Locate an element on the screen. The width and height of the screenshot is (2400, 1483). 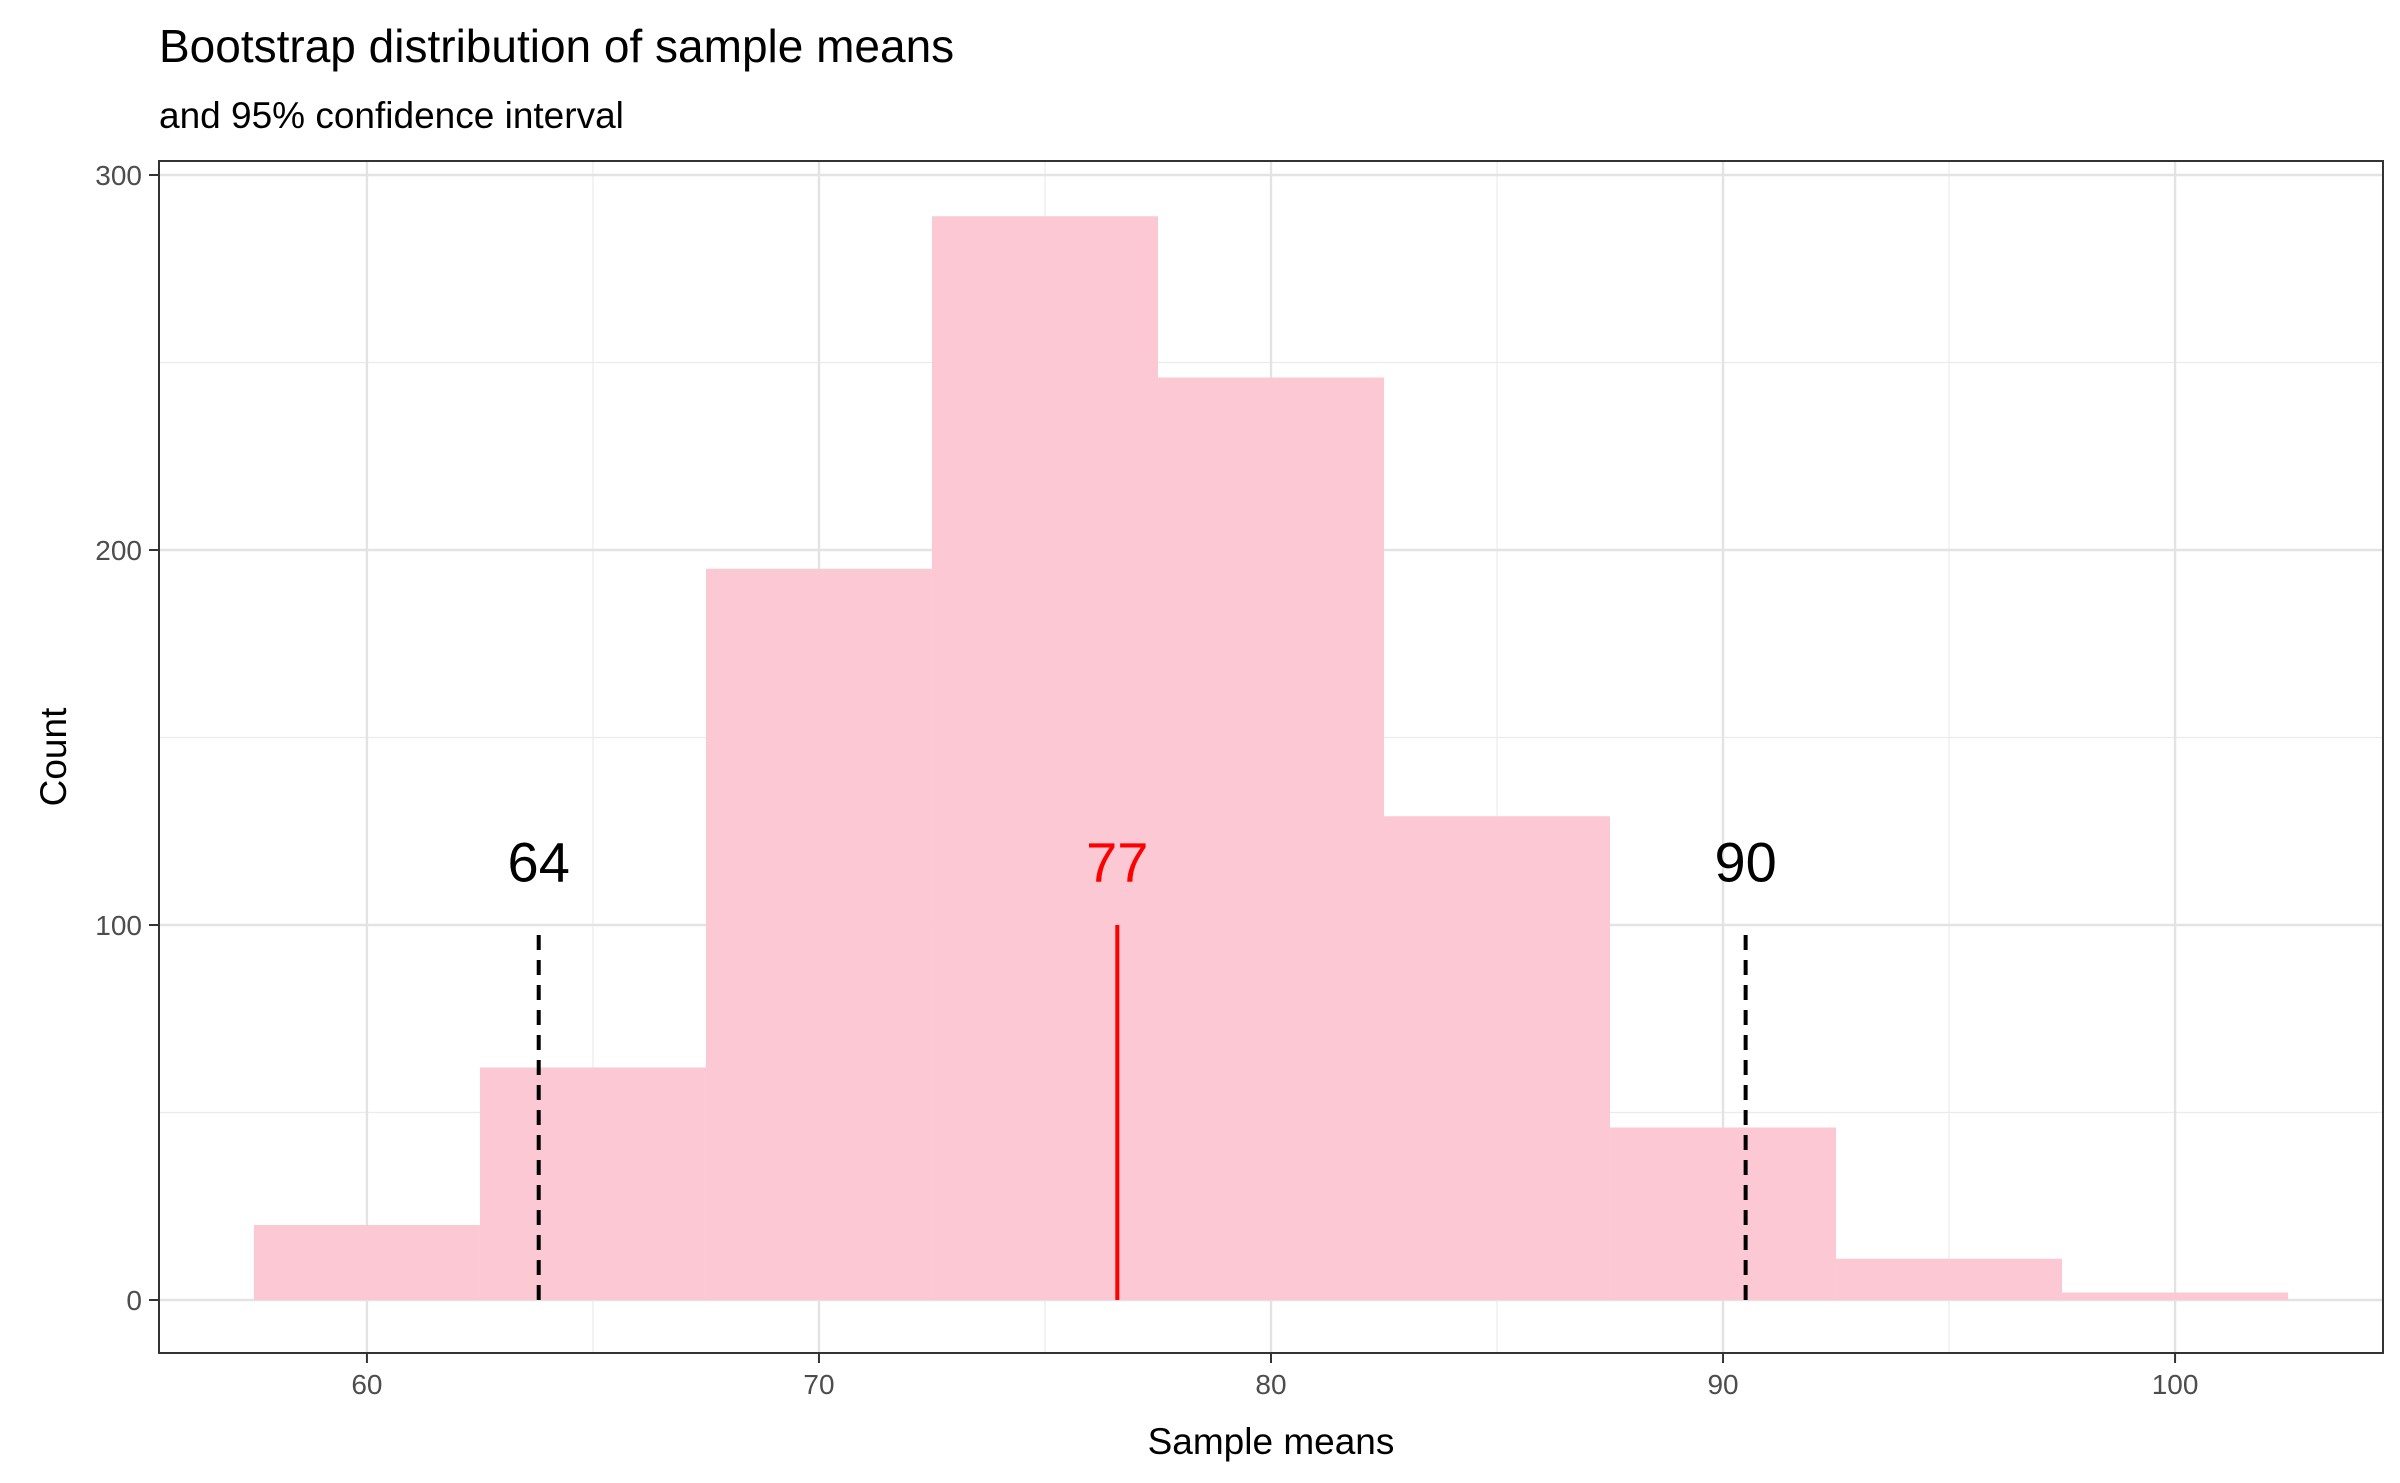
x-tick-label: 90 is located at coordinates (1722, 1384).